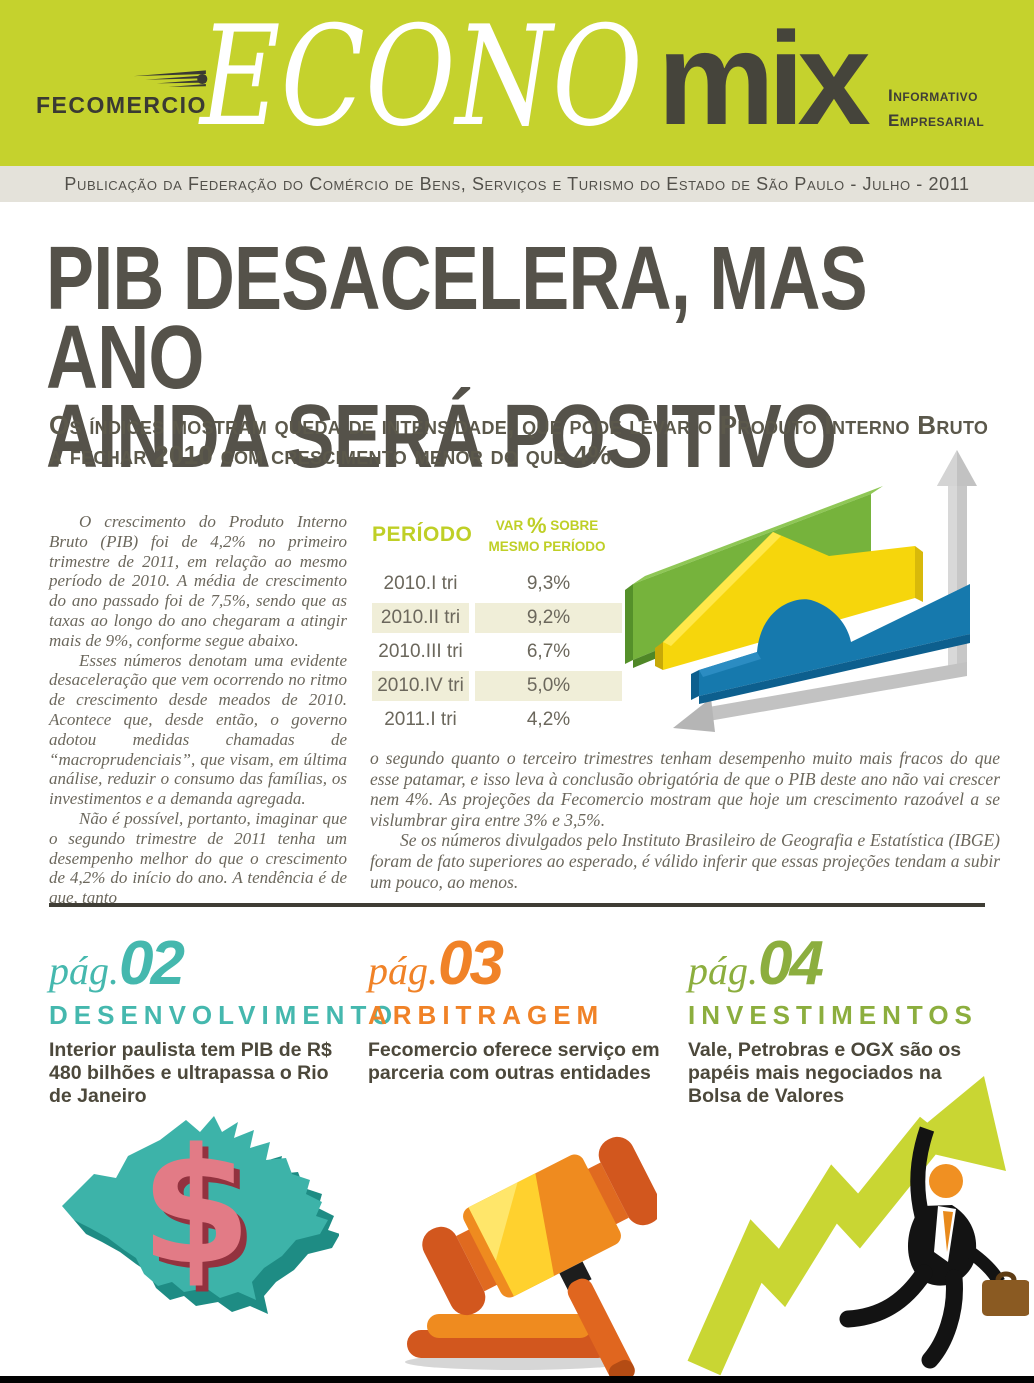  What do you see at coordinates (170, 78) in the screenshot?
I see `fecomercio-wing-icon` at bounding box center [170, 78].